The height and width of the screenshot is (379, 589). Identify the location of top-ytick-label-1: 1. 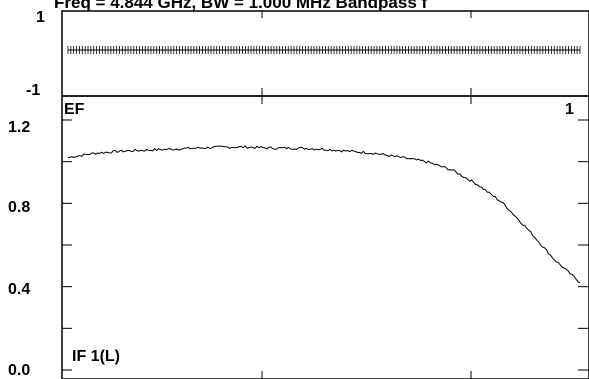
(40, 17).